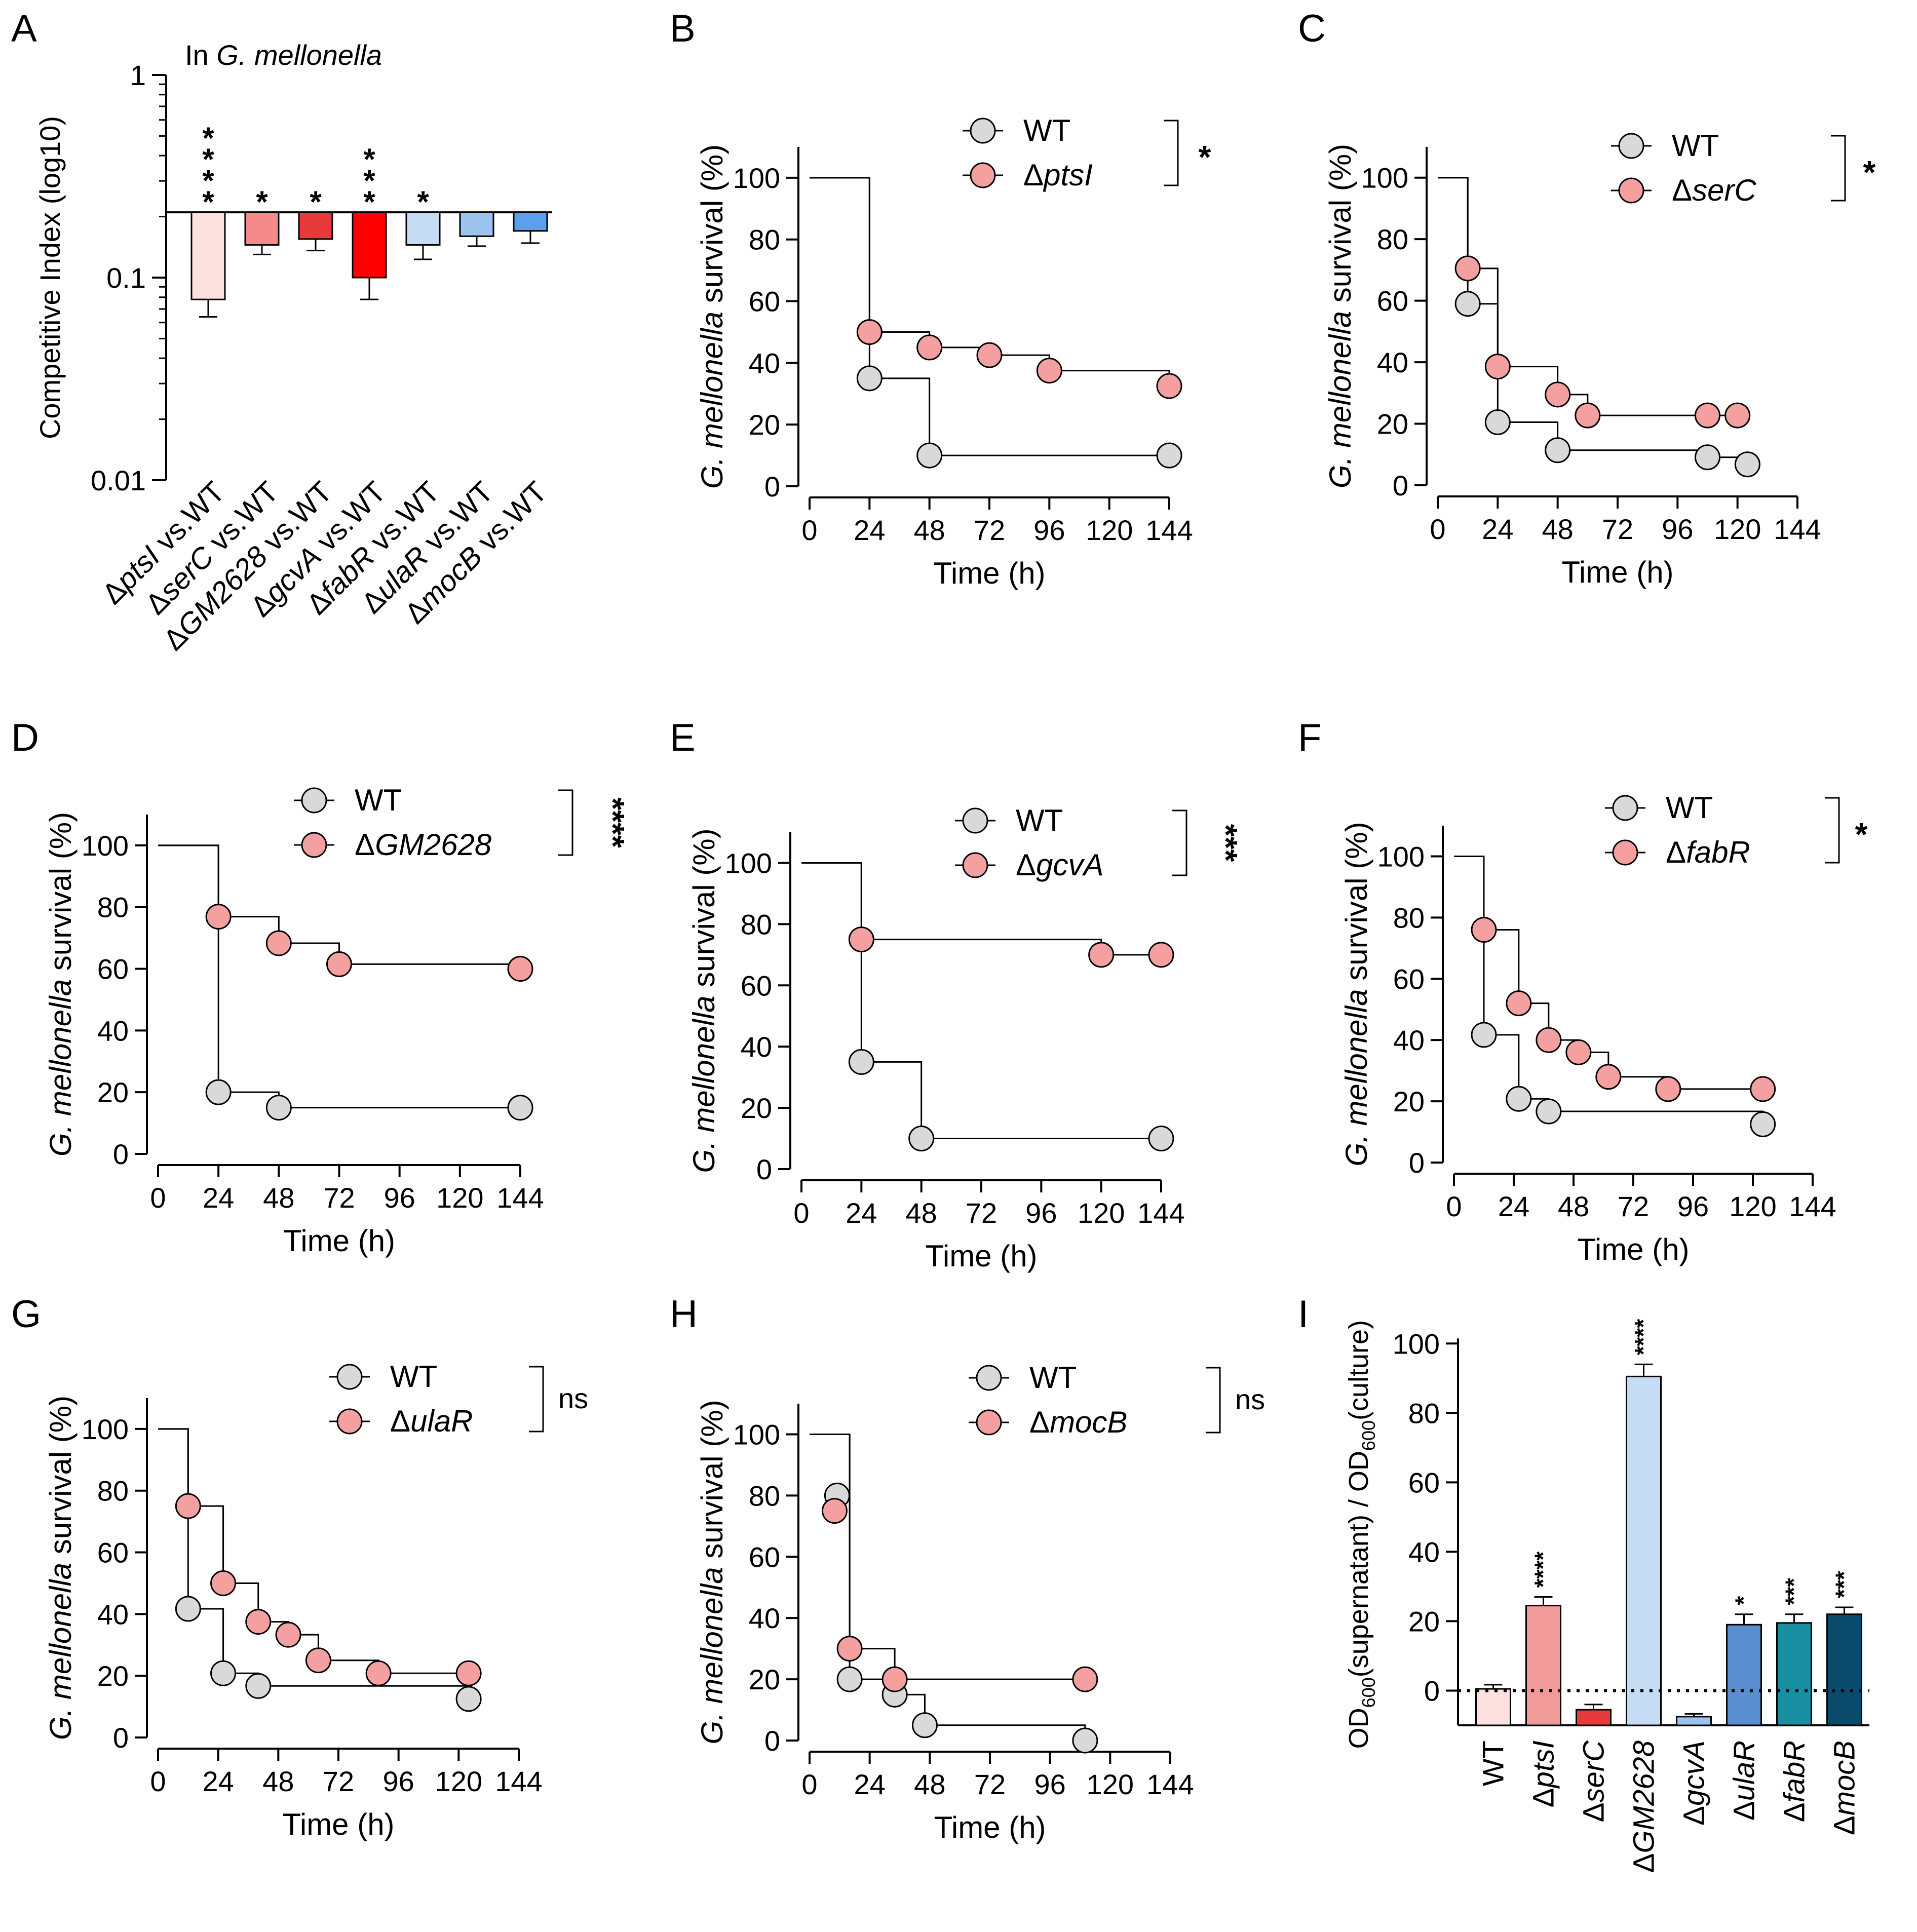 This screenshot has height=1932, width=1917. I want to click on category-label: ΔptsI, so click(1543, 1774).